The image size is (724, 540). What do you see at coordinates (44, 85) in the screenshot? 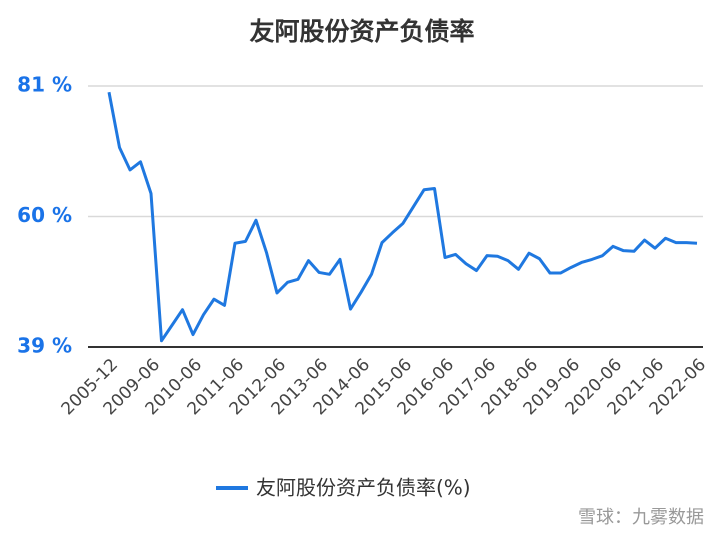
I see `y-tick-label: 81 %` at bounding box center [44, 85].